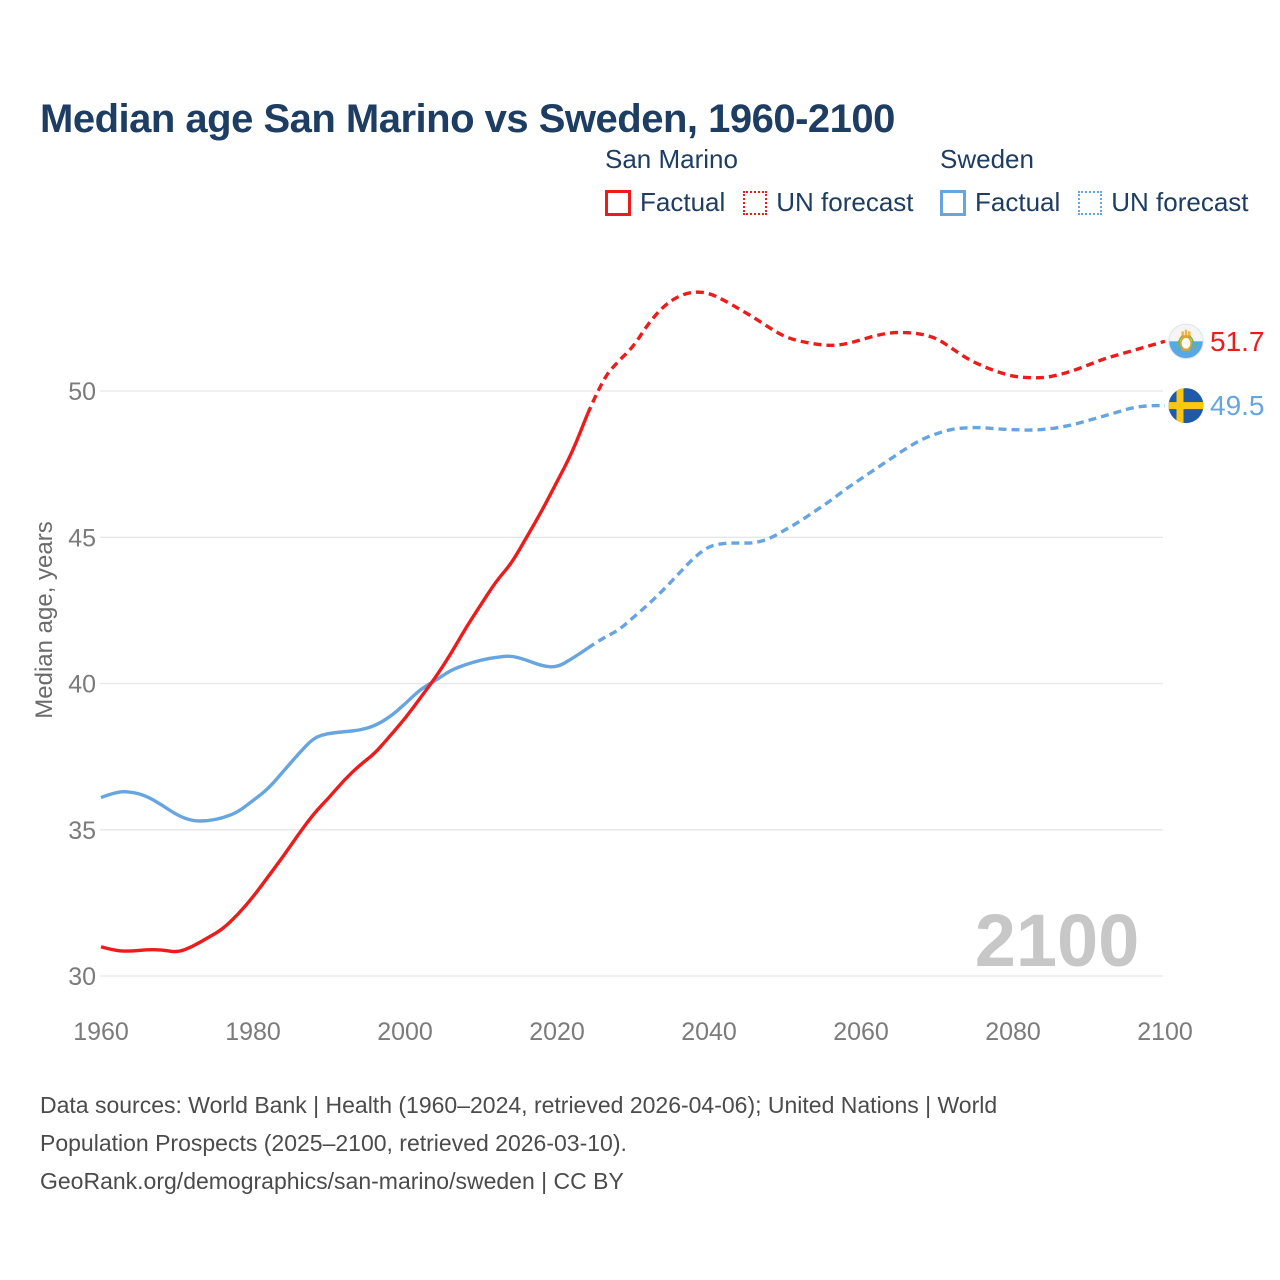 Image resolution: width=1280 pixels, height=1280 pixels. I want to click on x-tick-label: 2080, so click(1013, 1032).